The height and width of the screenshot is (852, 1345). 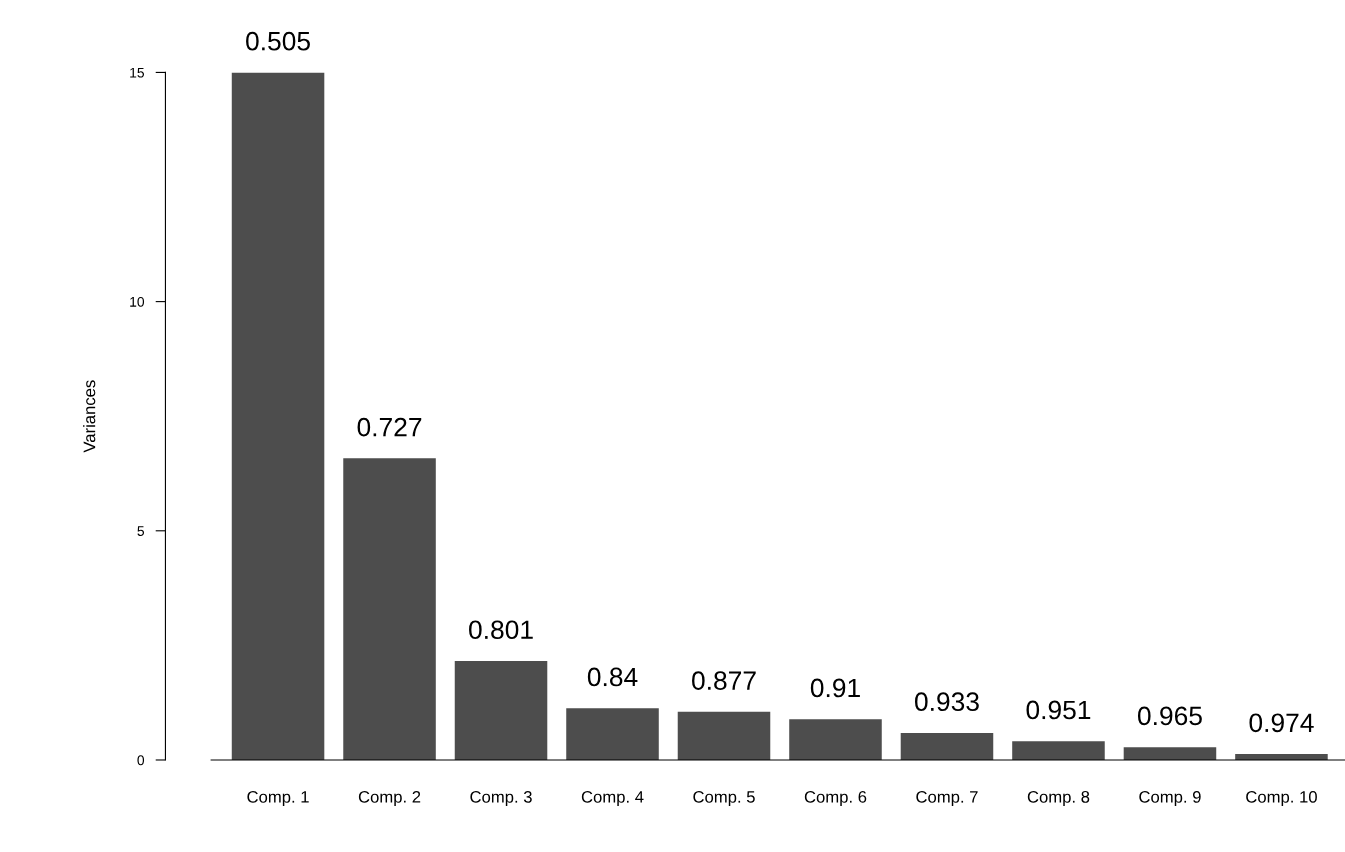 I want to click on x-tick-label: Comp. 1, so click(x=278, y=798).